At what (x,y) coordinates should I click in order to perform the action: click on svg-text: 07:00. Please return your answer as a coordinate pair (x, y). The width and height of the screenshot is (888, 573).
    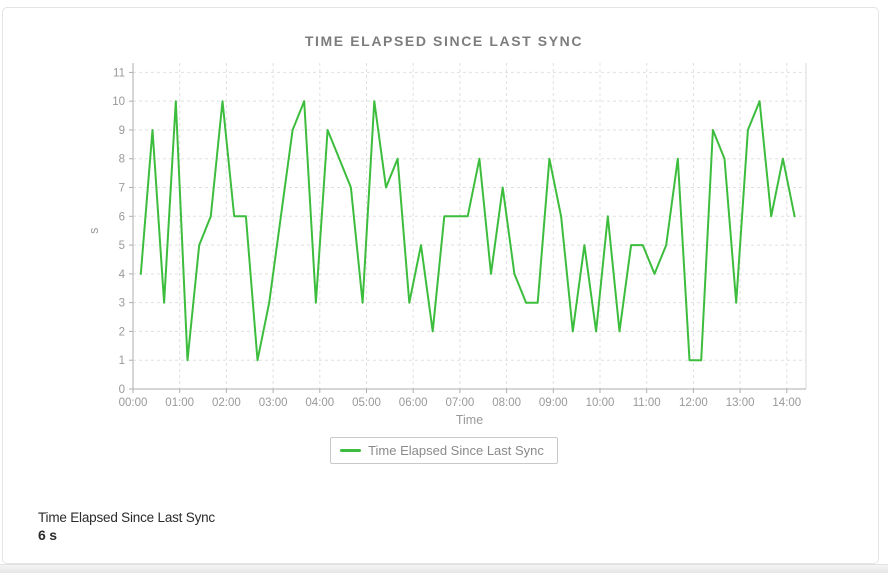
    Looking at the image, I should click on (460, 403).